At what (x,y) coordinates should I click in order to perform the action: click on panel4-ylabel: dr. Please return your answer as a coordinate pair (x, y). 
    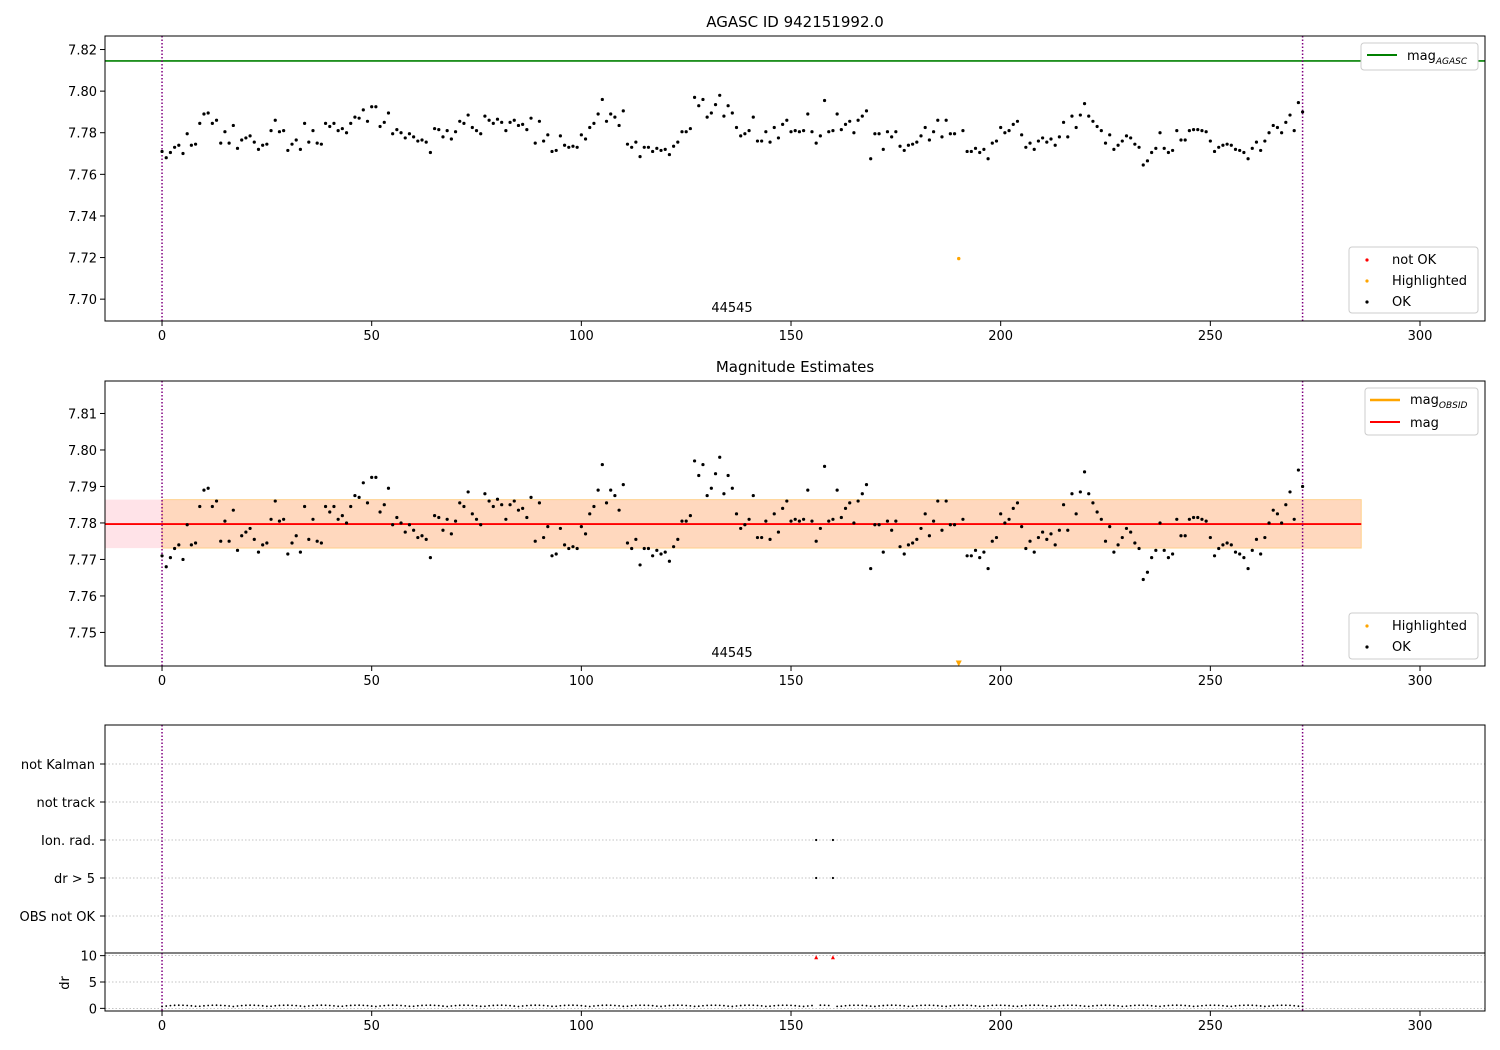
    Looking at the image, I should click on (65, 983).